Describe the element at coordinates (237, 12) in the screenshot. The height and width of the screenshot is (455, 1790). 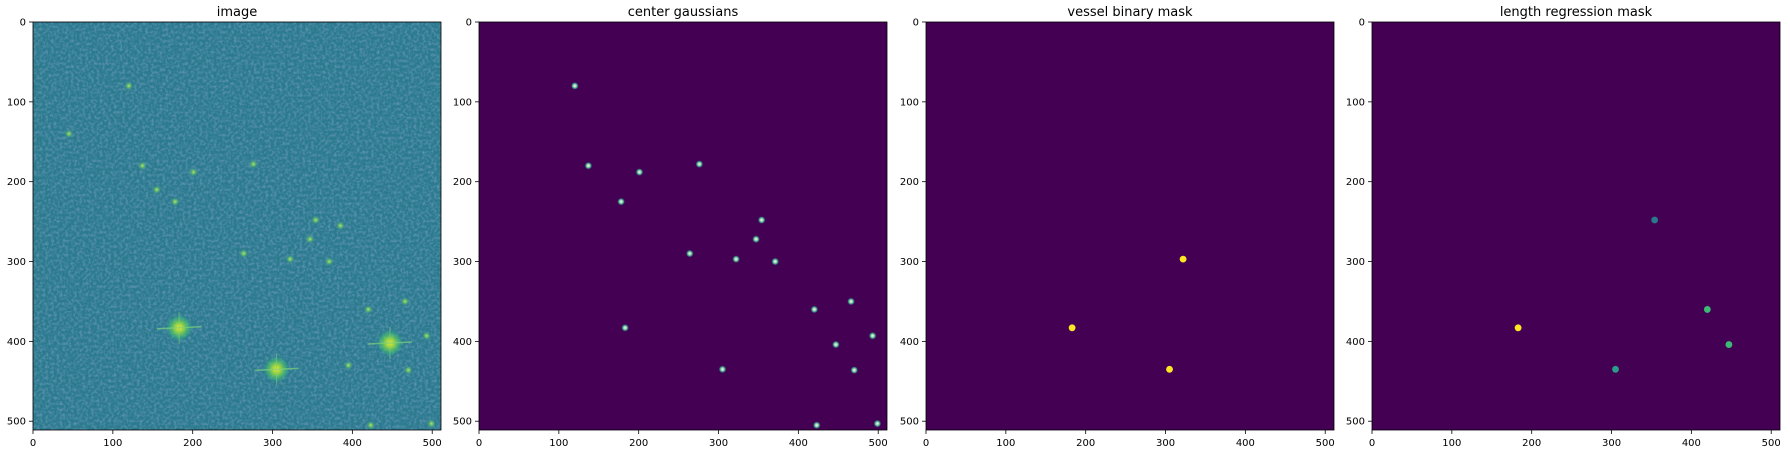
I see `chart-title: image` at that location.